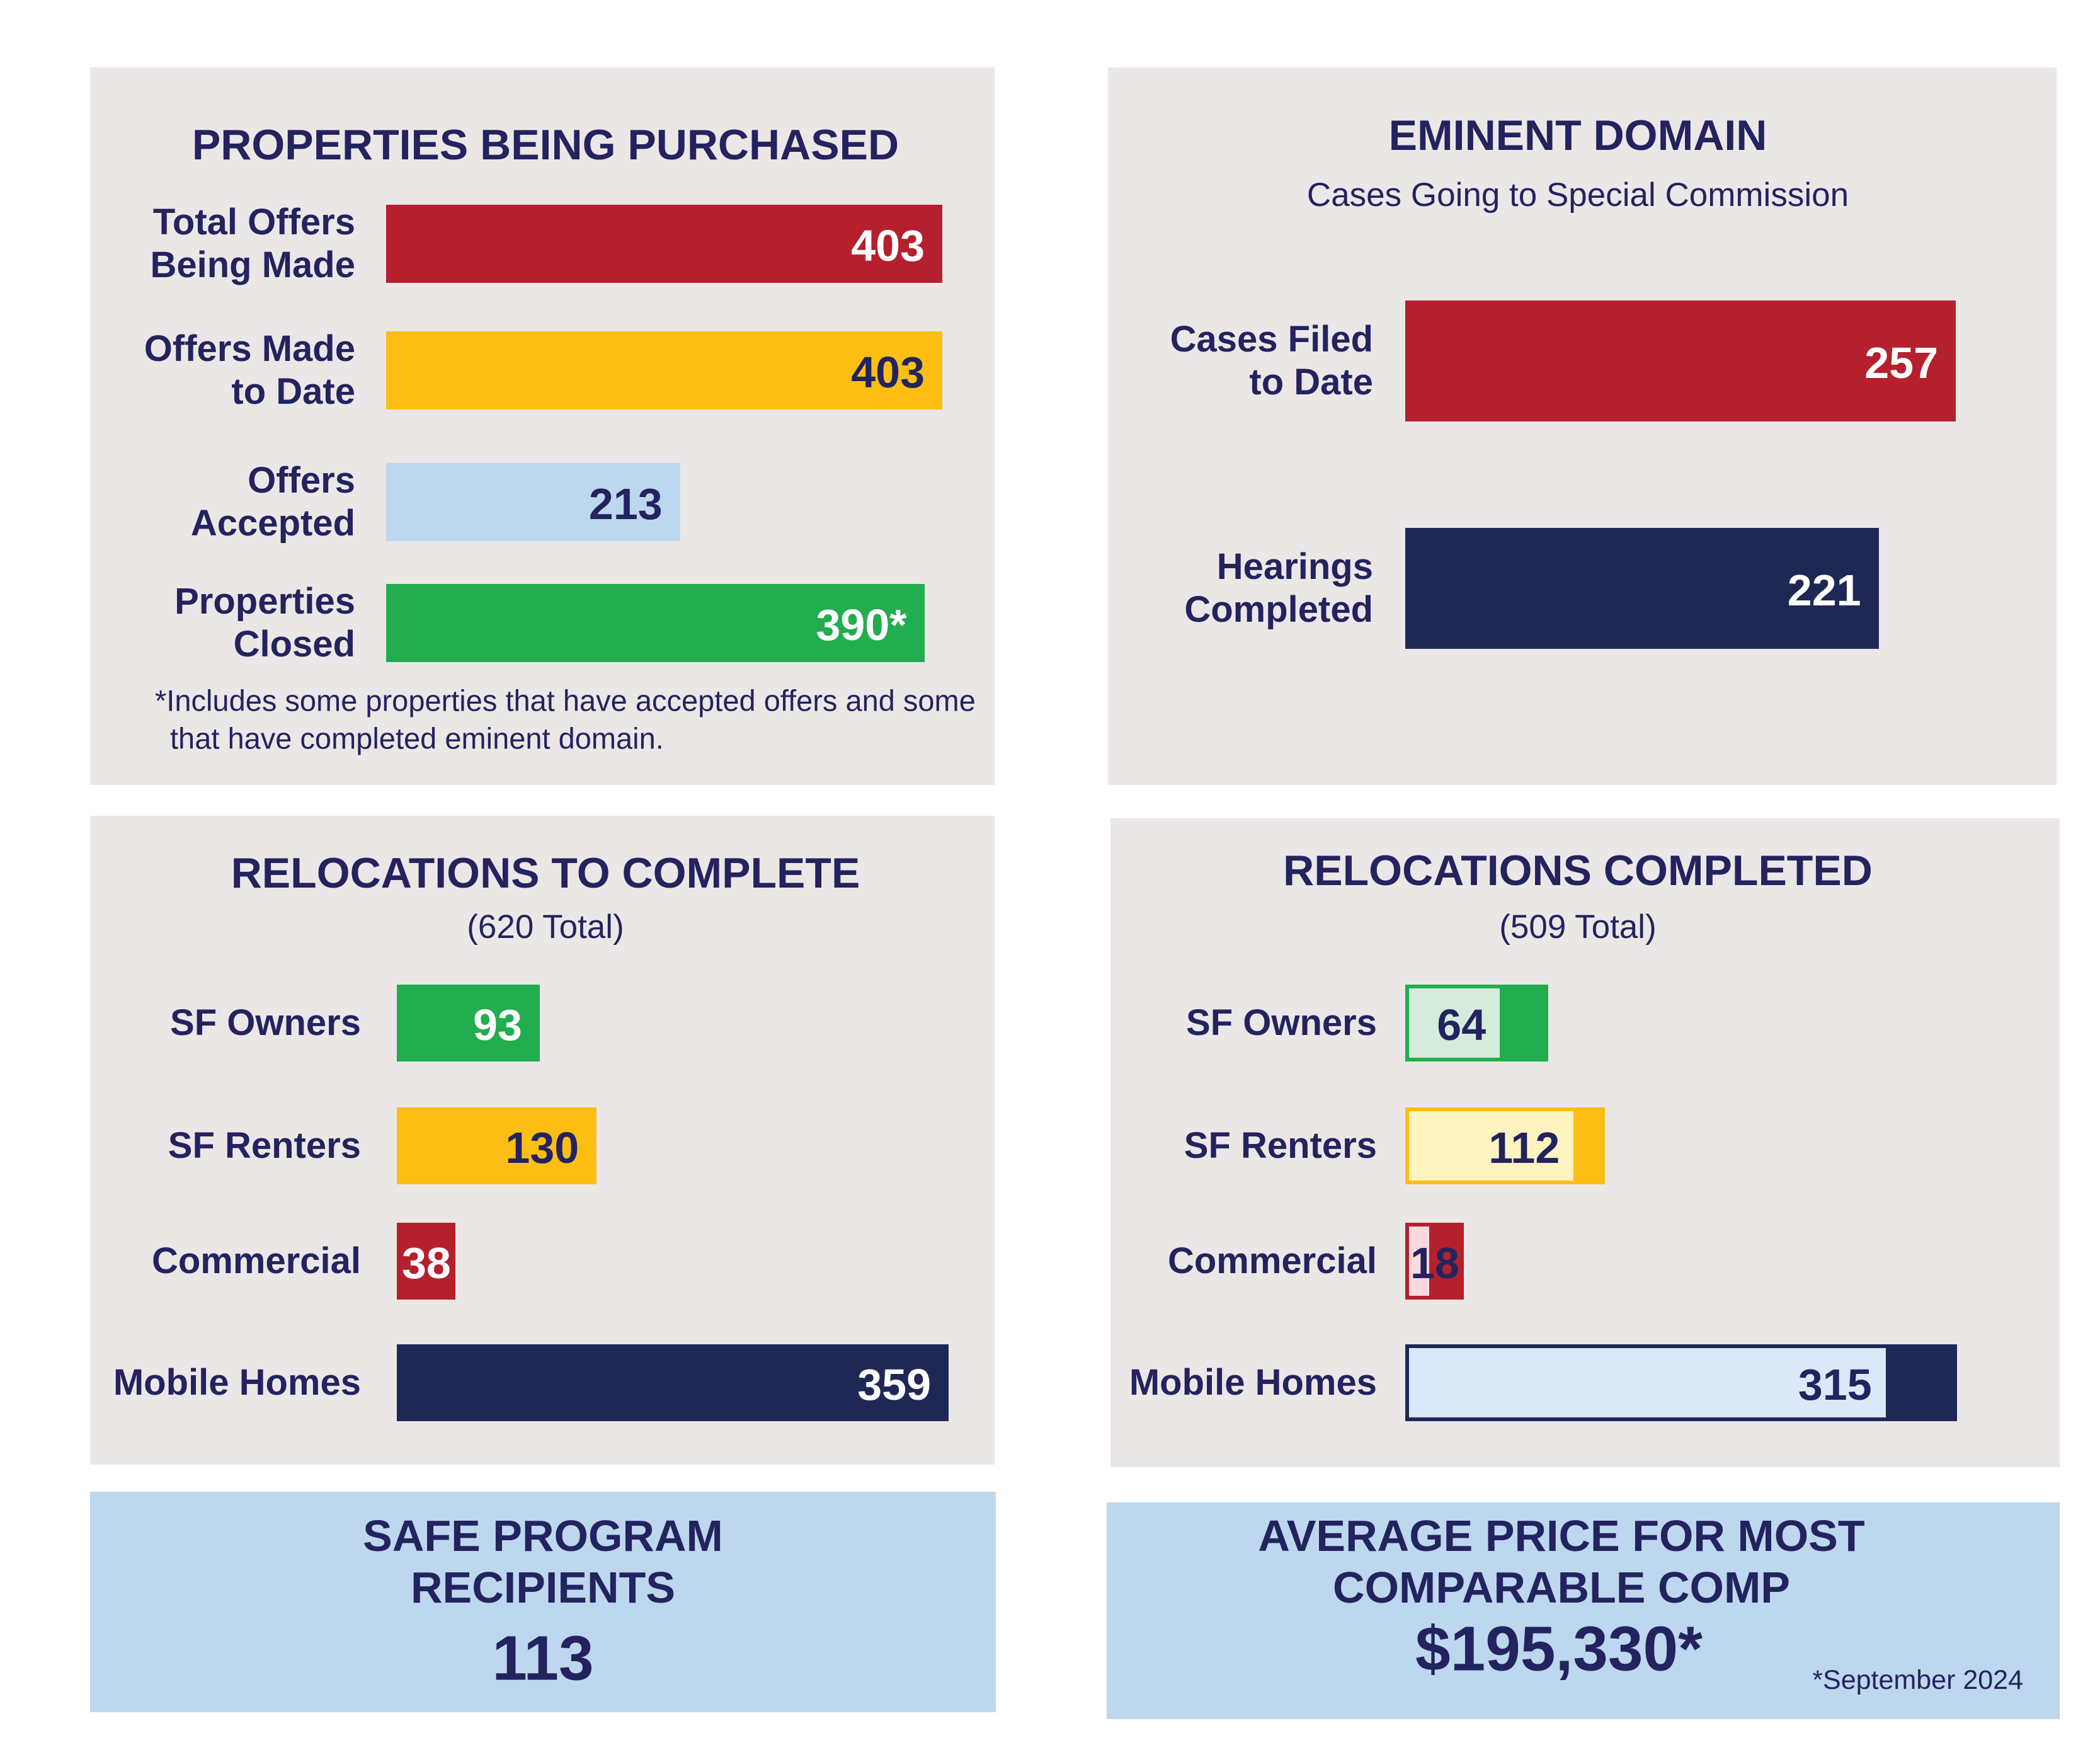  I want to click on value-label: 390*, so click(862, 625).